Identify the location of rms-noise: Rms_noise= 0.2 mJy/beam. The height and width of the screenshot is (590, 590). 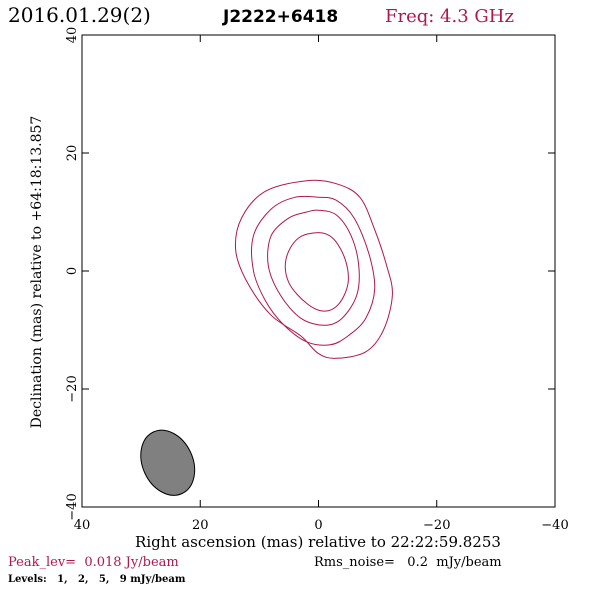
(408, 562).